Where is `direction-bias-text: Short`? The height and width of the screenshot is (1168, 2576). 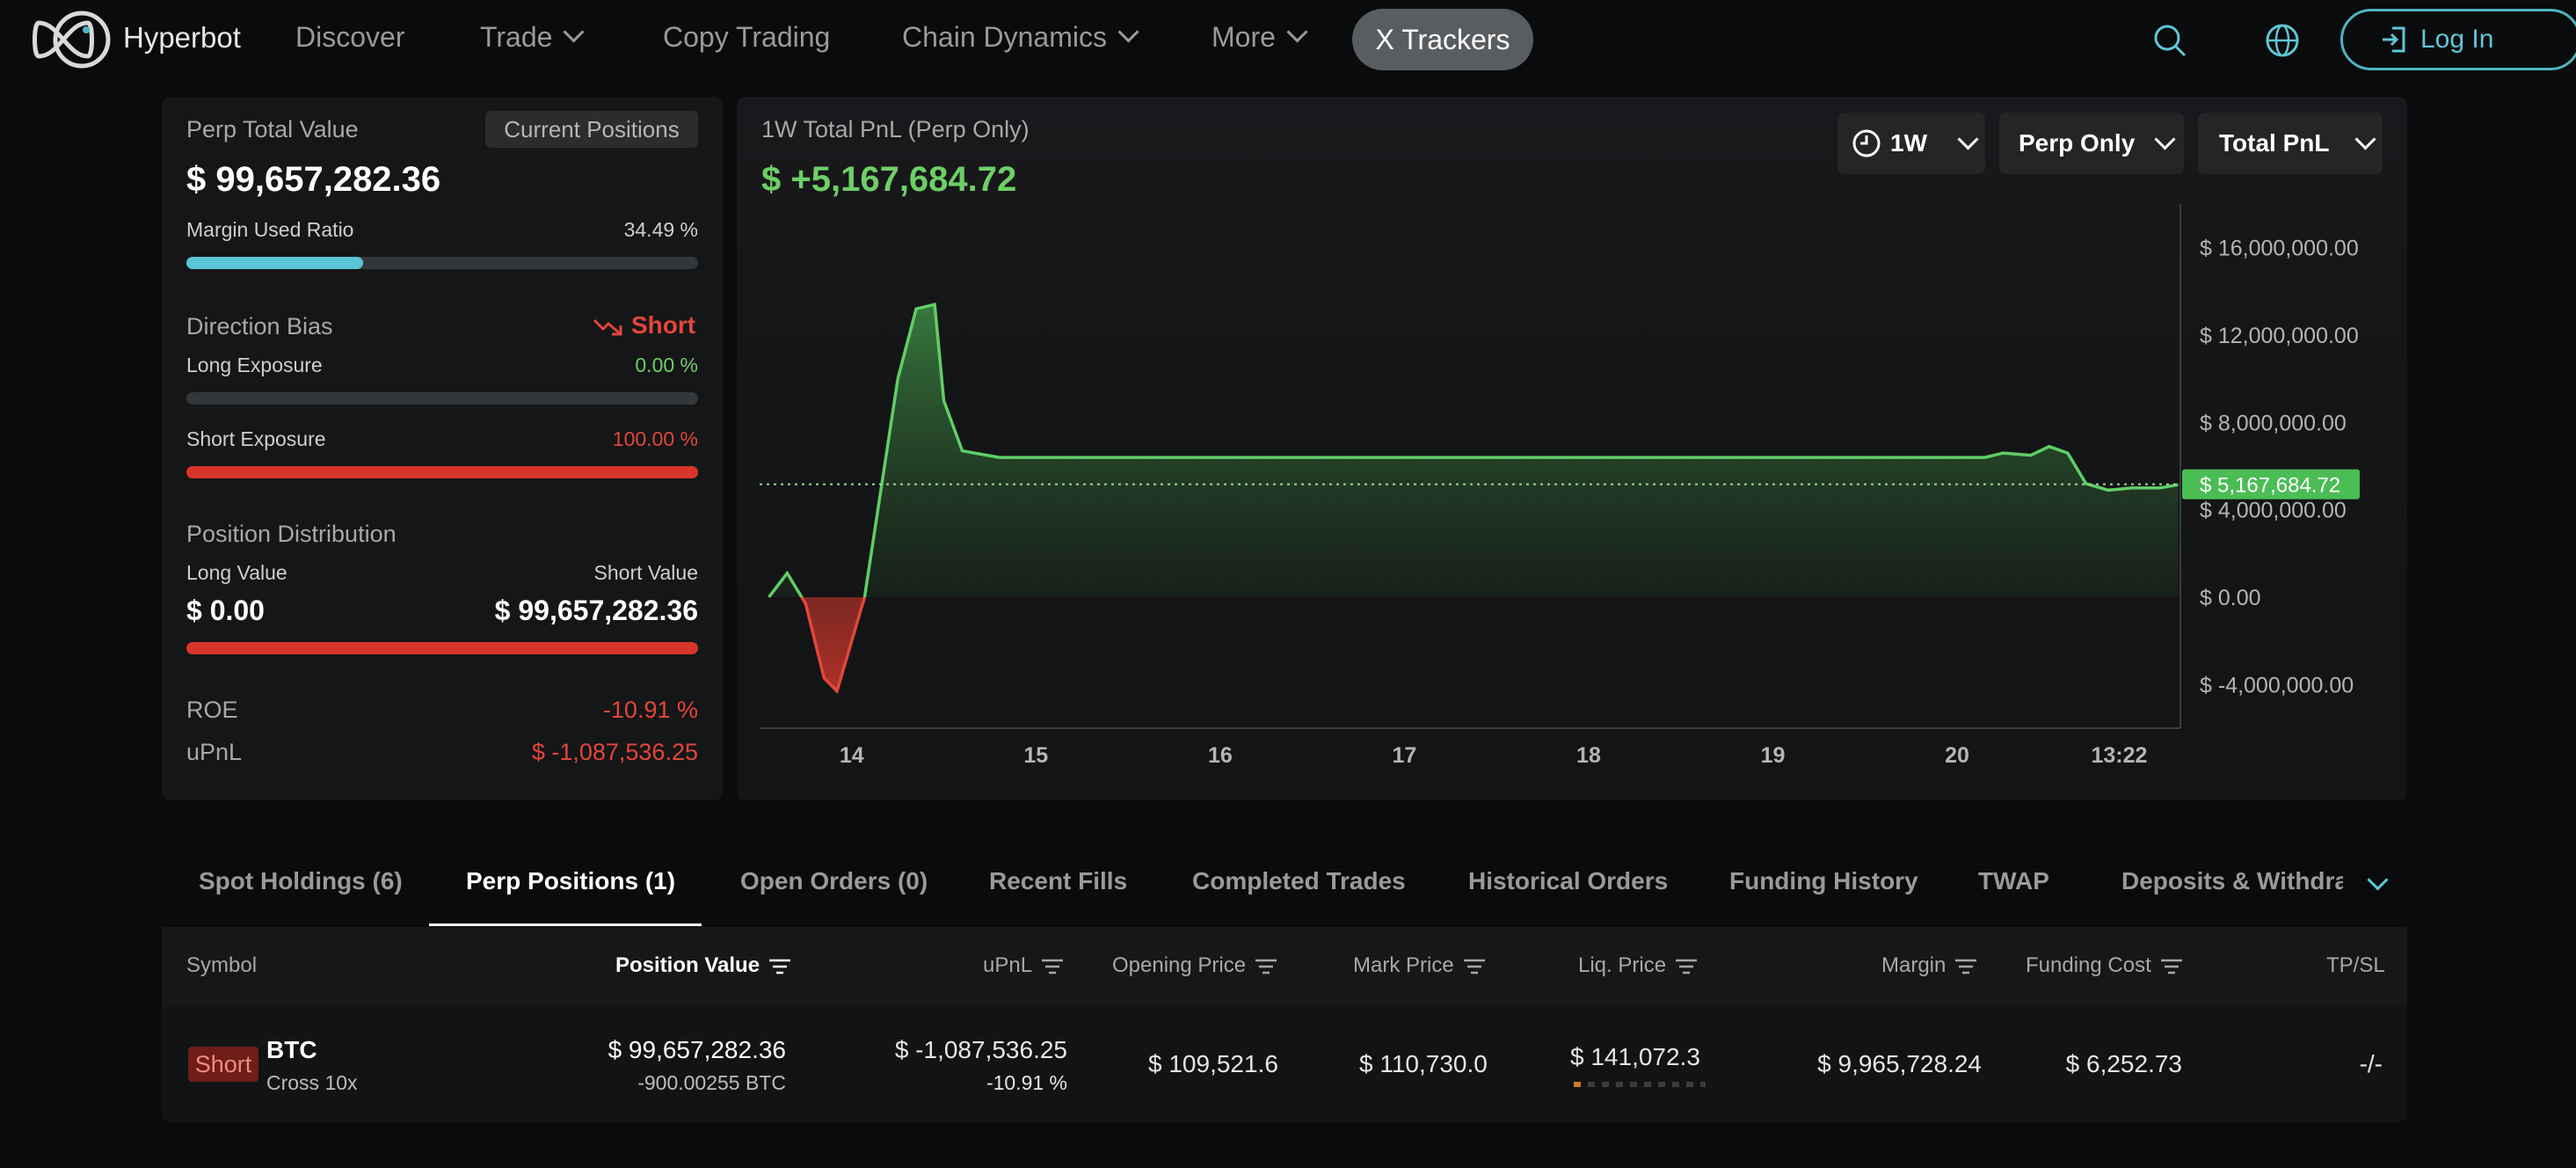
direction-bias-text: Short is located at coordinates (663, 325).